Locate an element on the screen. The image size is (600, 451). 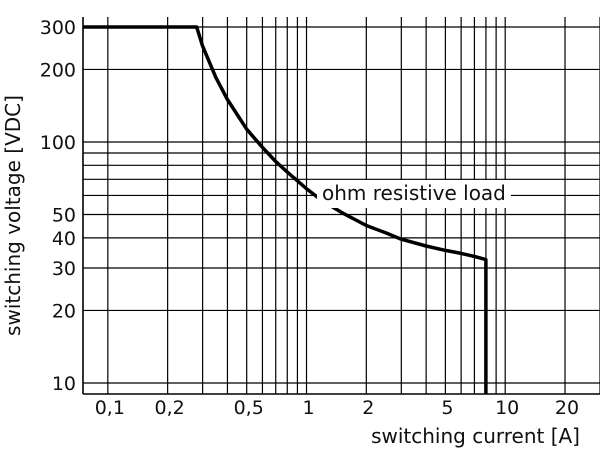
annotation-label: ohm resistive load is located at coordinates (414, 193).